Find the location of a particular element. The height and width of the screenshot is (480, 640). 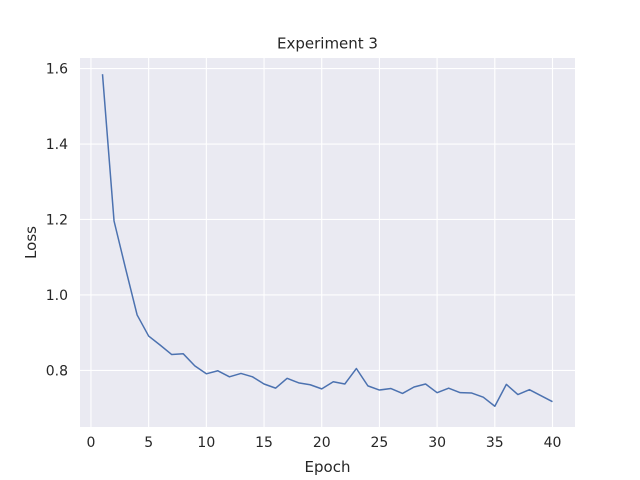

x-tick-label: 5 is located at coordinates (148, 443).